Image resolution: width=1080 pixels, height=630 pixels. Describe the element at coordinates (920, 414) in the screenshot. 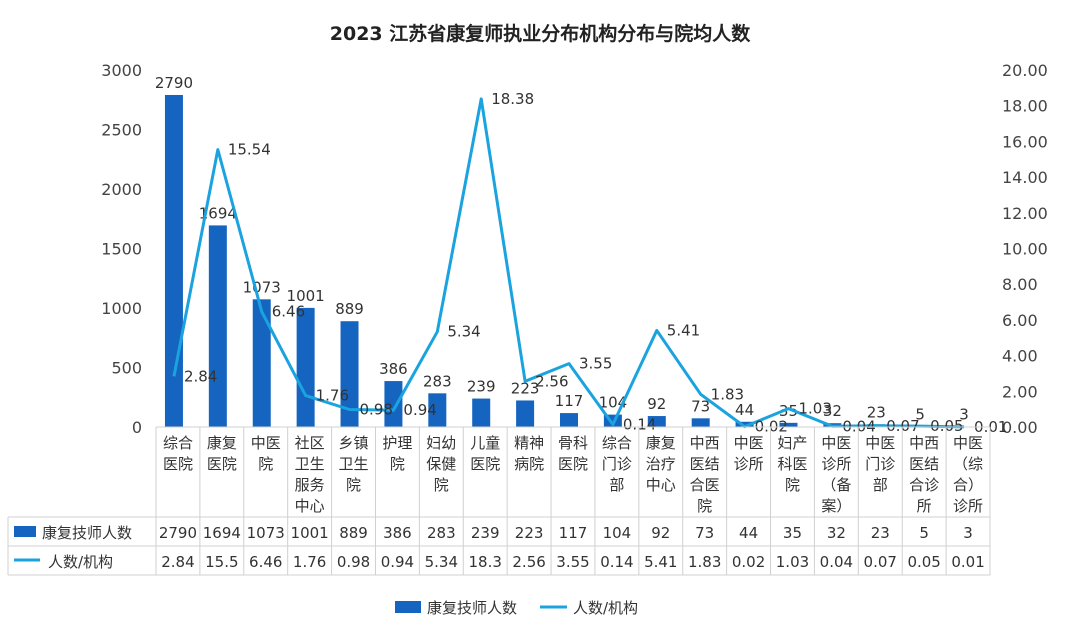

I see `bar-data-label: 5` at that location.